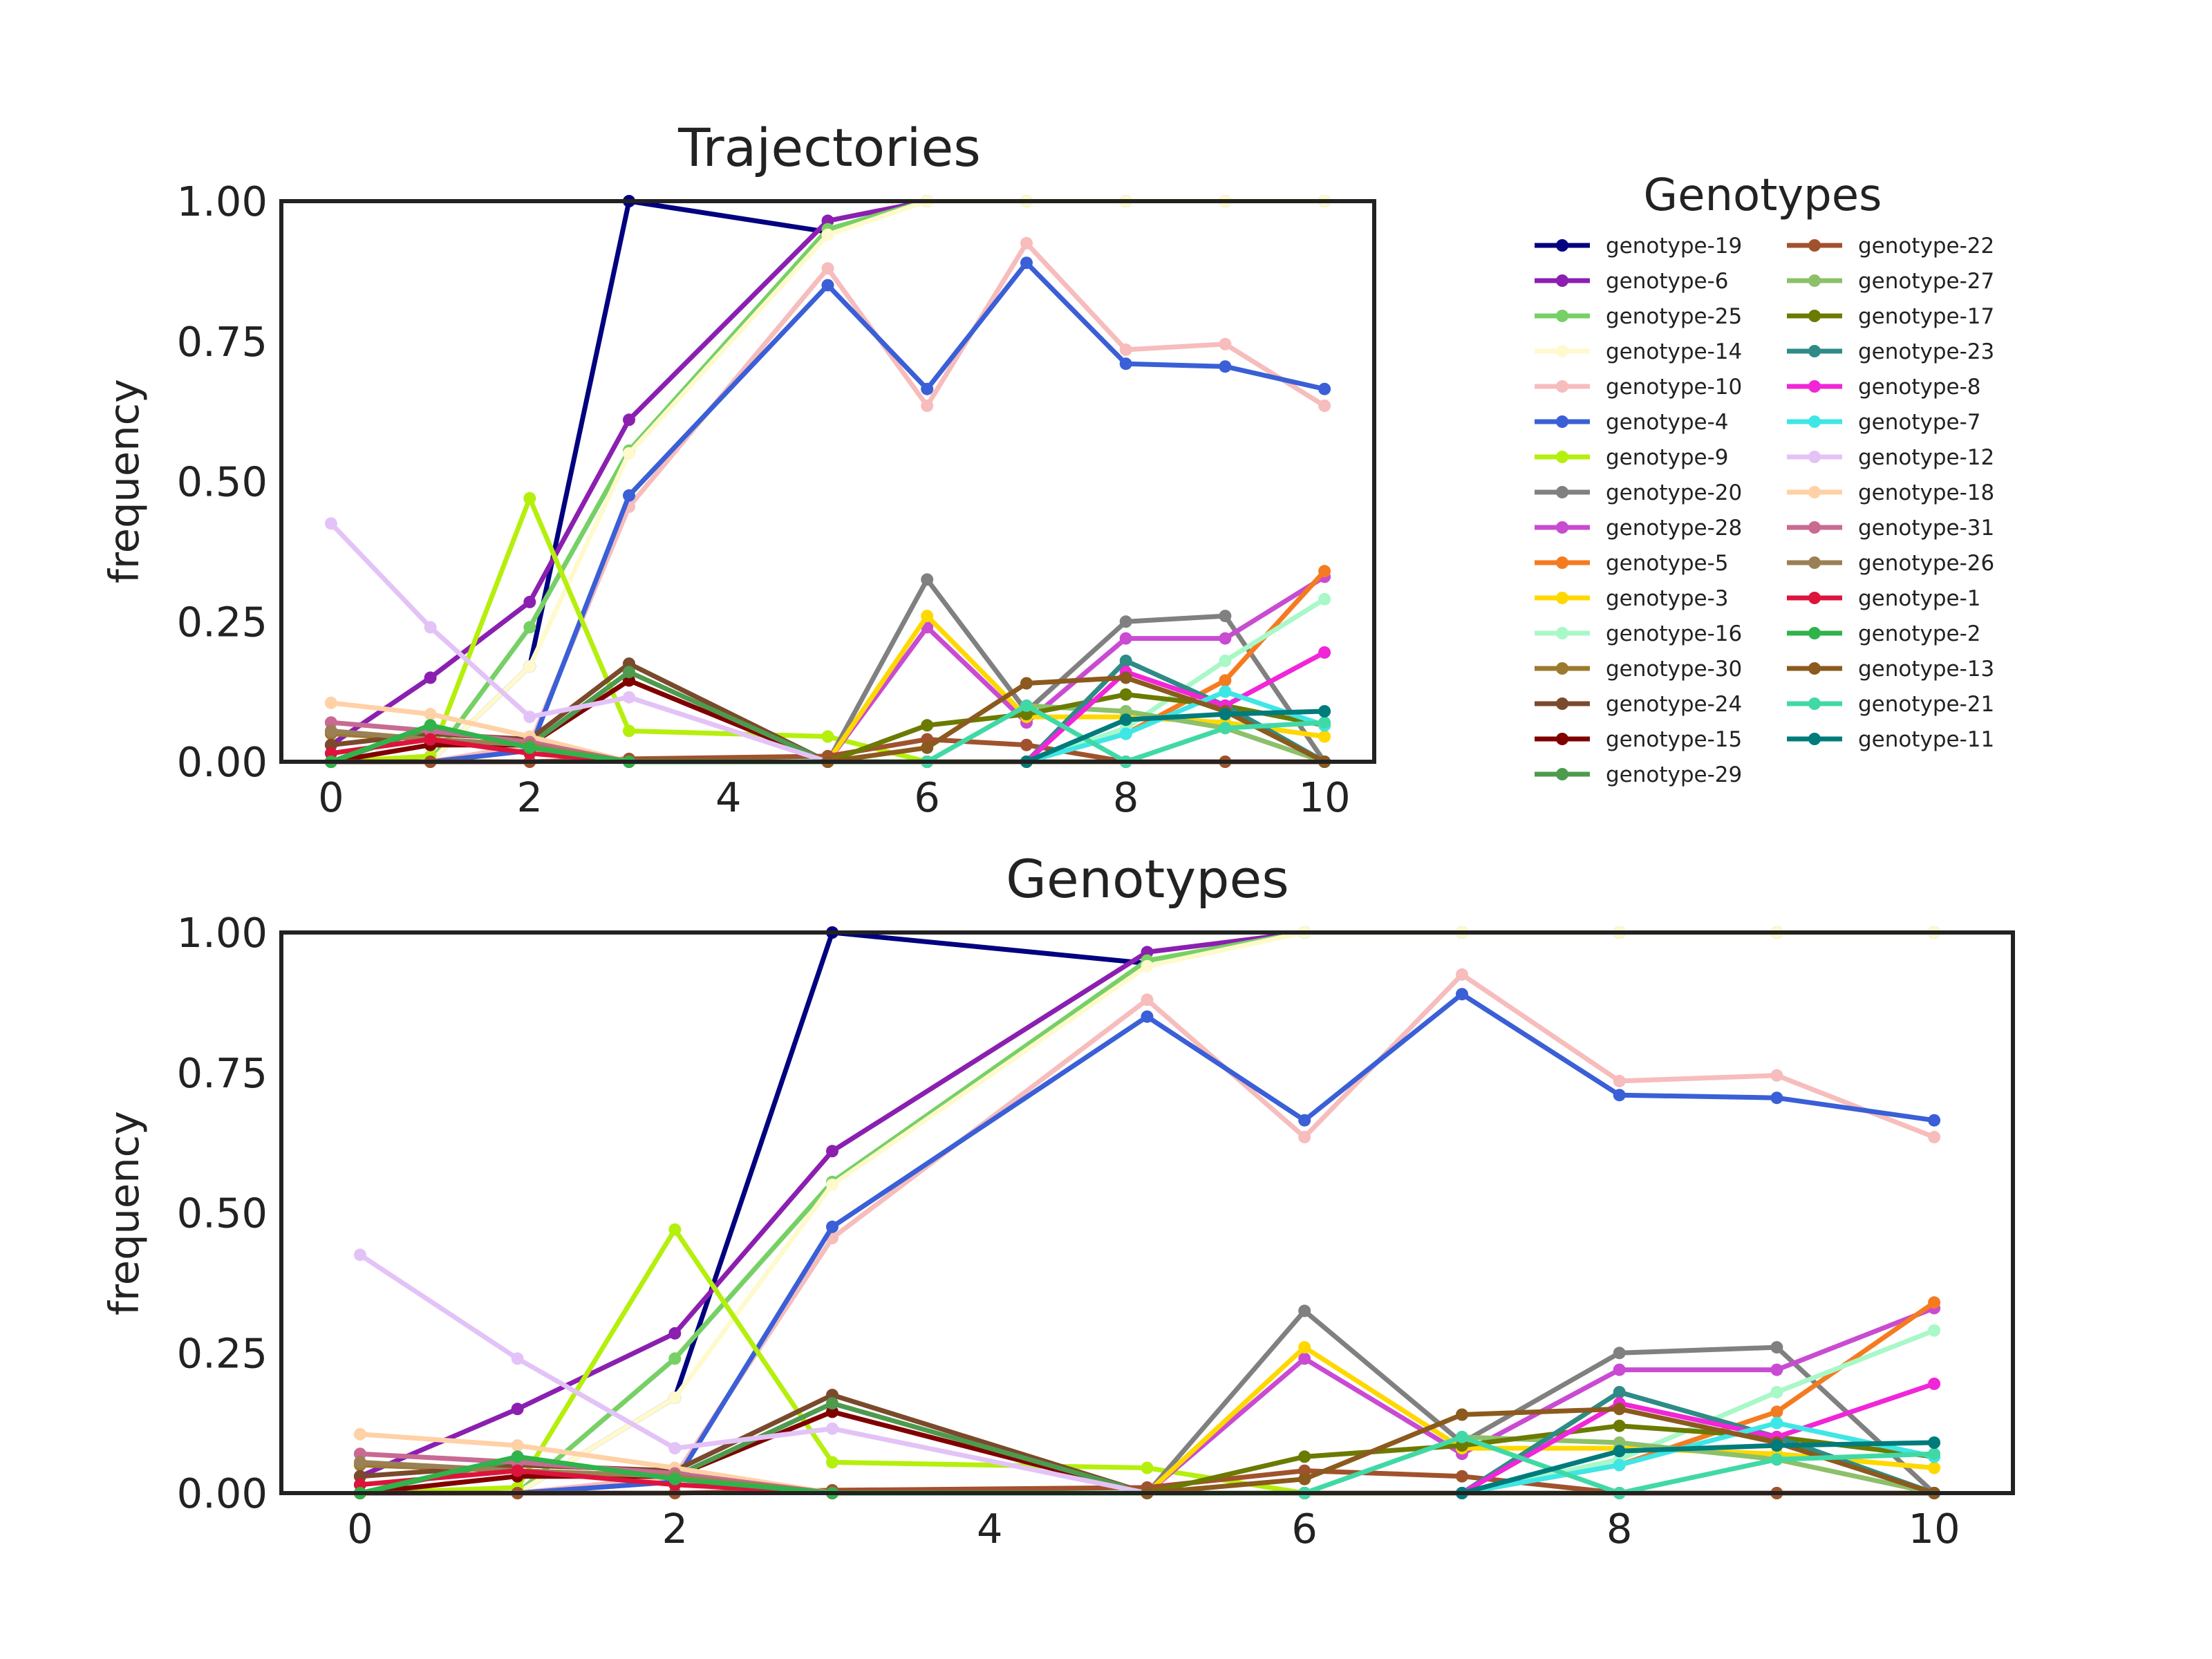  I want to click on legend-entry-genotype-9: genotype-9, so click(1632, 458).